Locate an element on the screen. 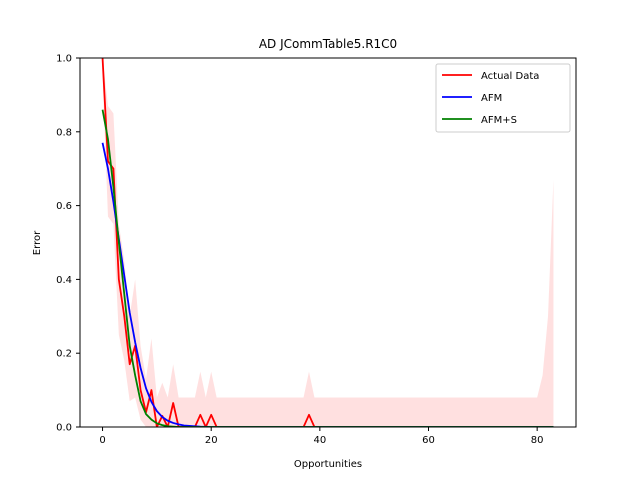 The image size is (640, 480). x-tick-label: 60 is located at coordinates (428, 440).